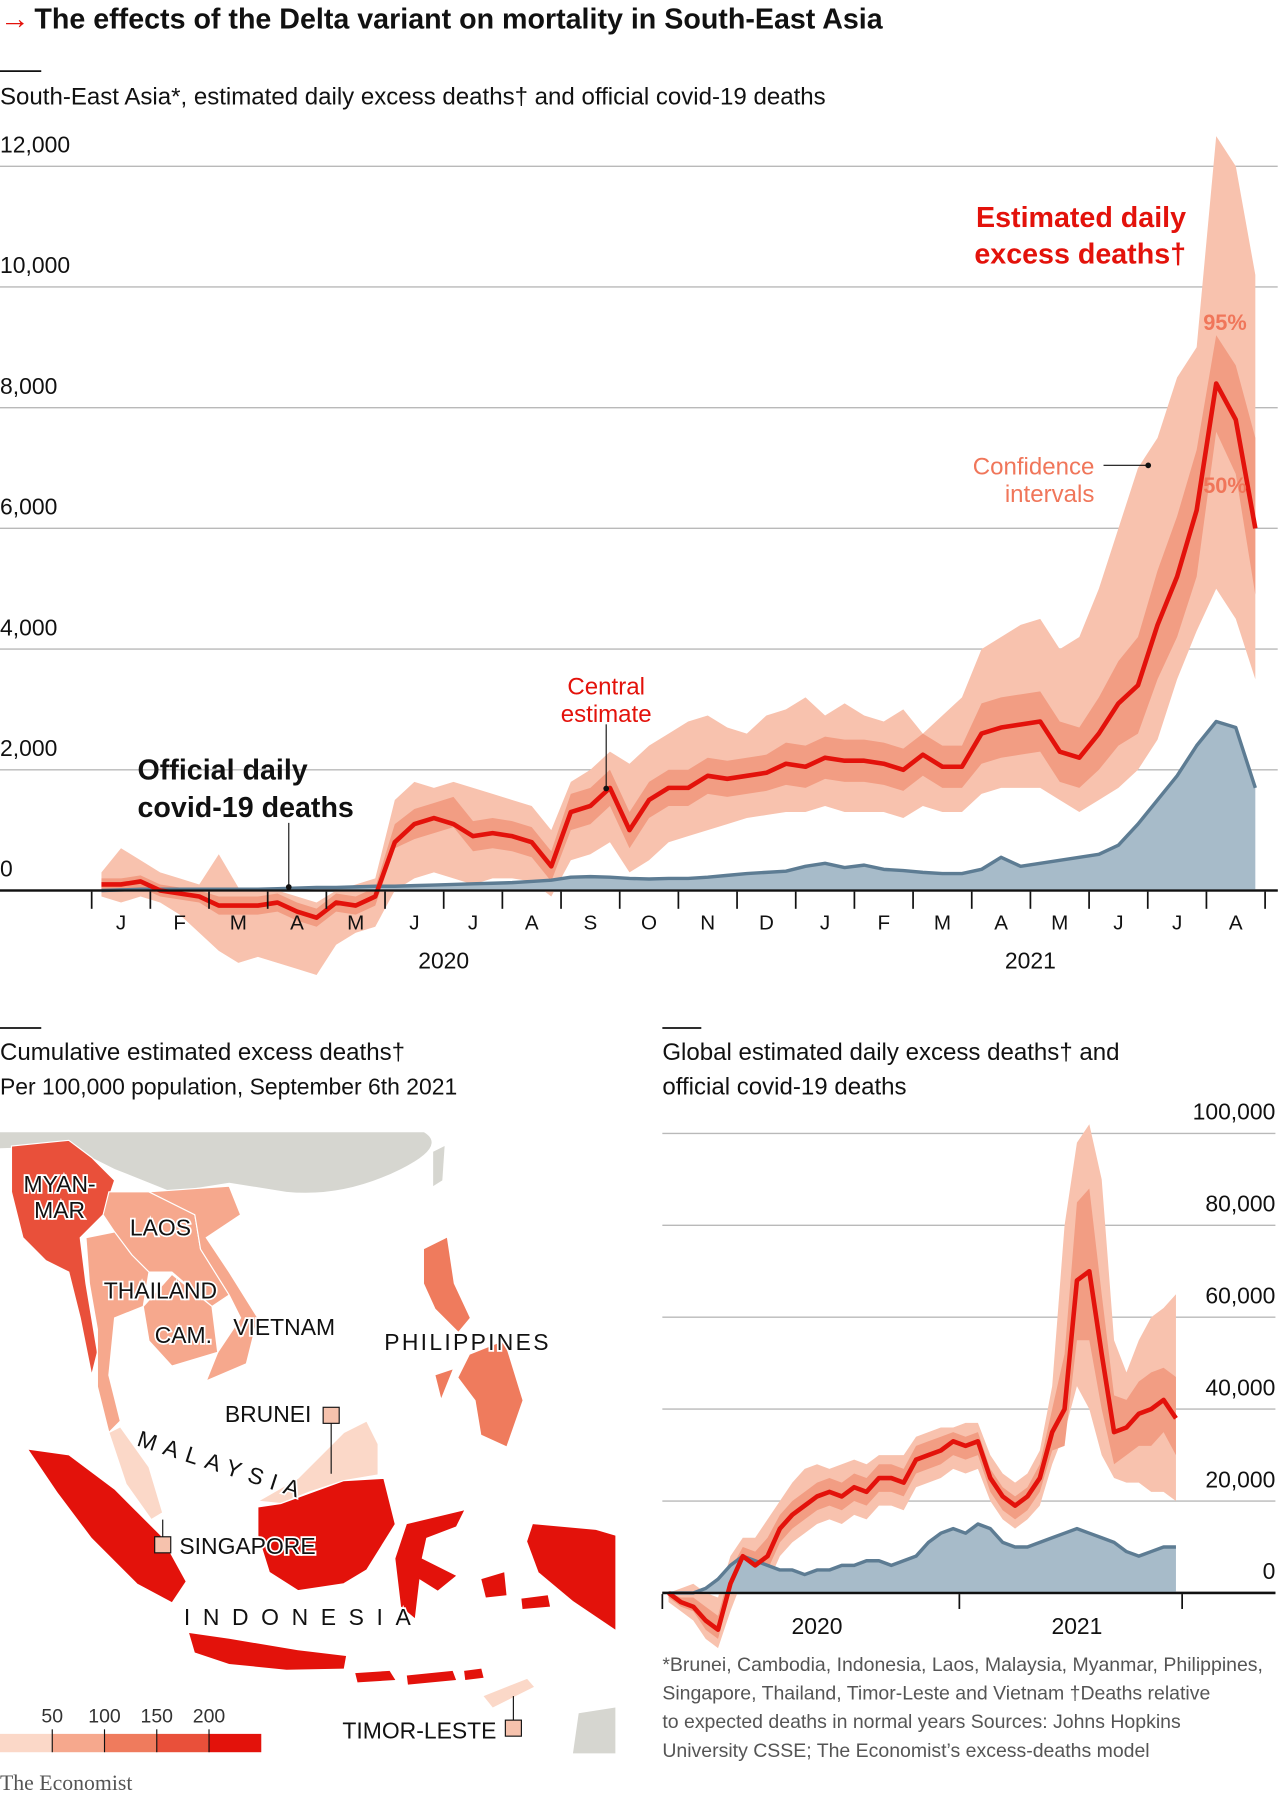  Describe the element at coordinates (60, 1184) in the screenshot. I see `map-label: MYAN-` at that location.